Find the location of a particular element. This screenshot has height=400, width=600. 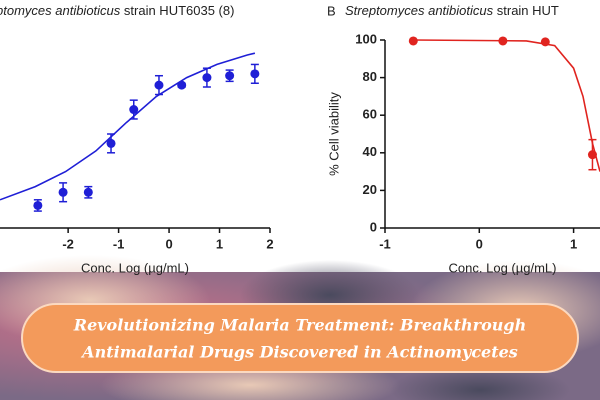

y-axis-label: % Cell viability is located at coordinates (333, 134).